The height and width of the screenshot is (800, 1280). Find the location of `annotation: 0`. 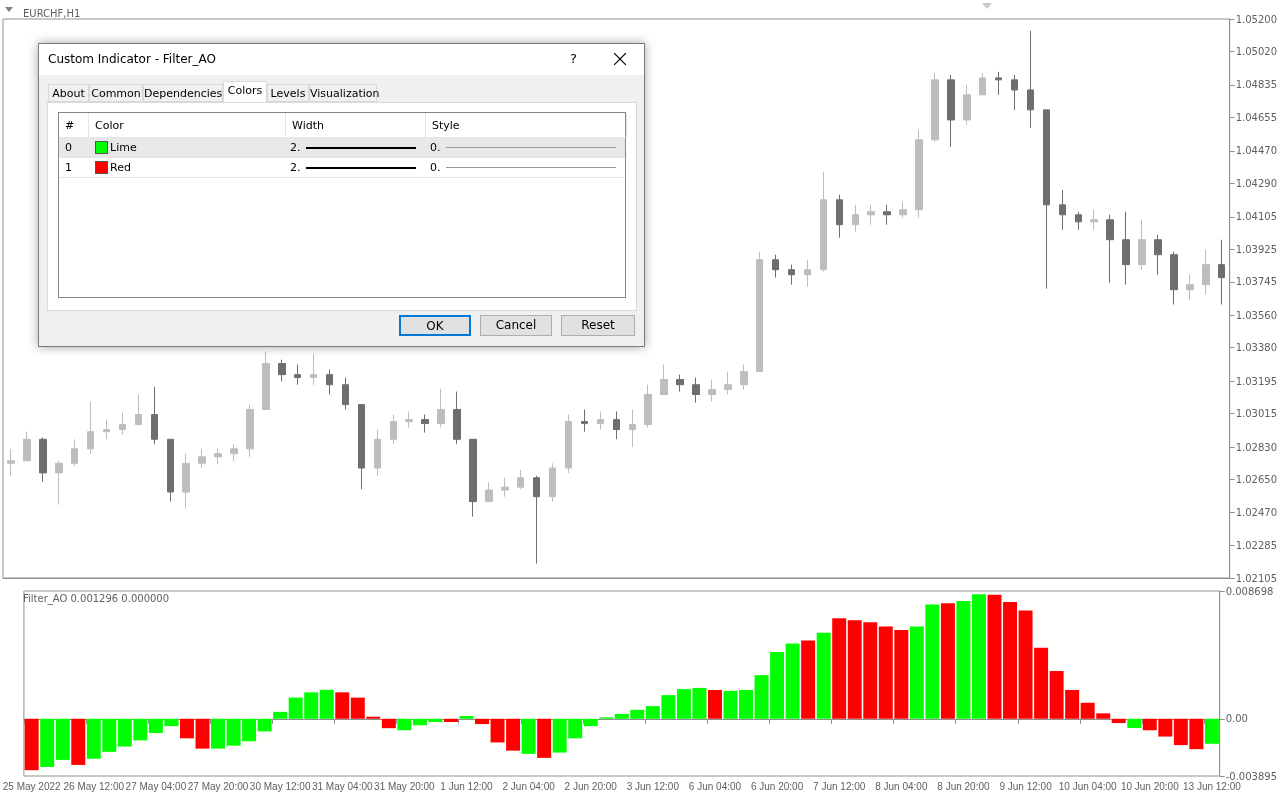

annotation: 0 is located at coordinates (68, 147).